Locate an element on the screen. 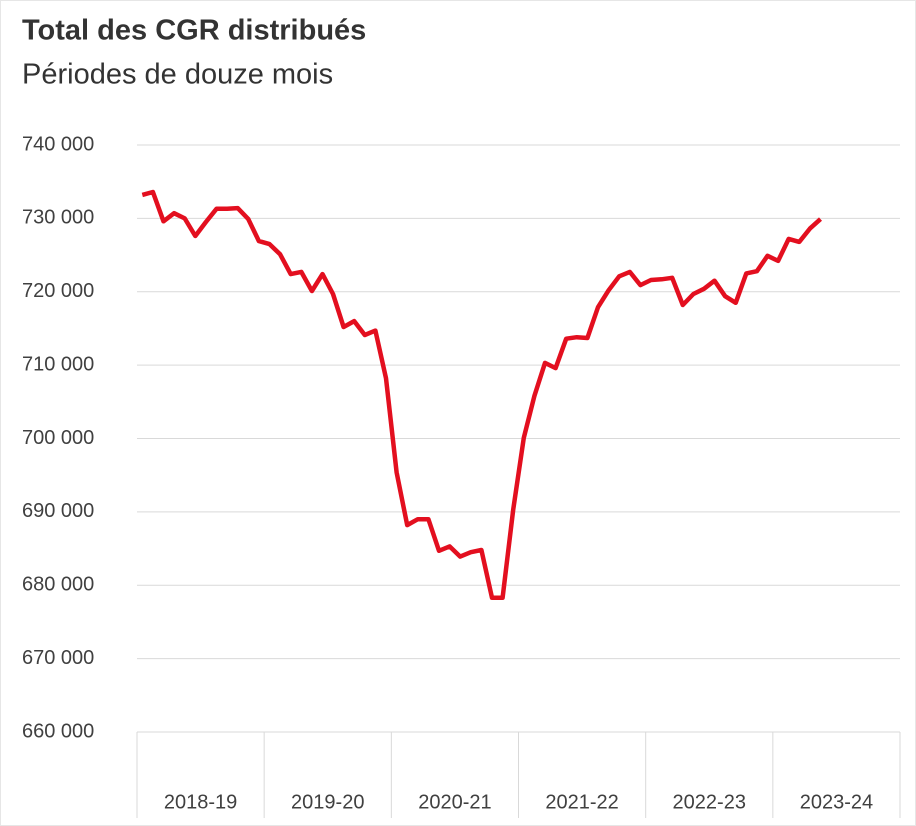 The image size is (916, 826). x-tick-label: 2018-19 is located at coordinates (200, 802).